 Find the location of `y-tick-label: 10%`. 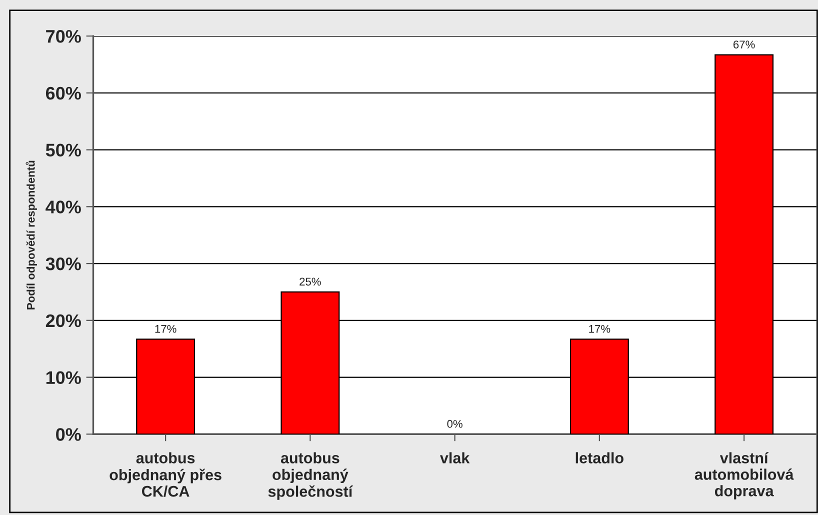

y-tick-label: 10% is located at coordinates (63, 377).